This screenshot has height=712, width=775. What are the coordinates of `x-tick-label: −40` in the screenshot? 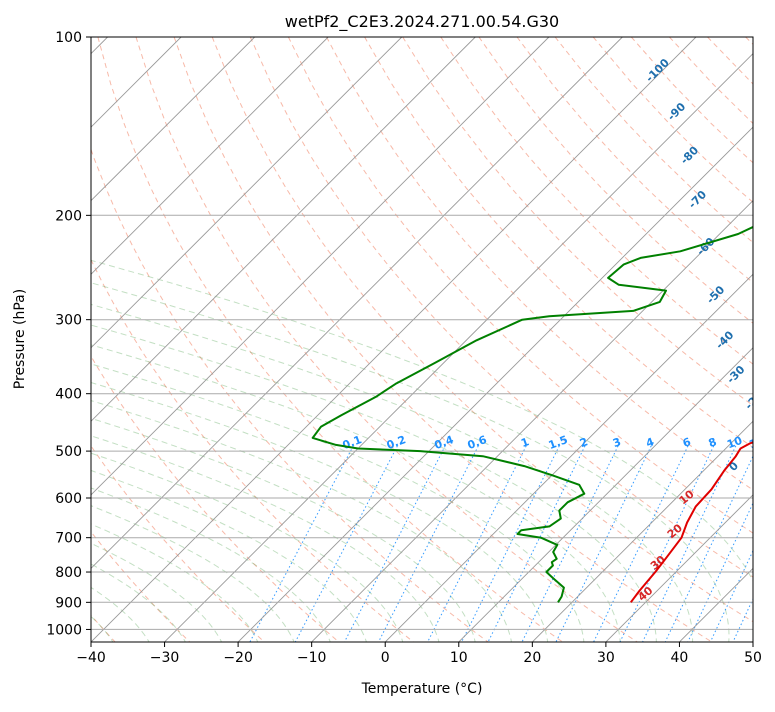 It's located at (91, 658).